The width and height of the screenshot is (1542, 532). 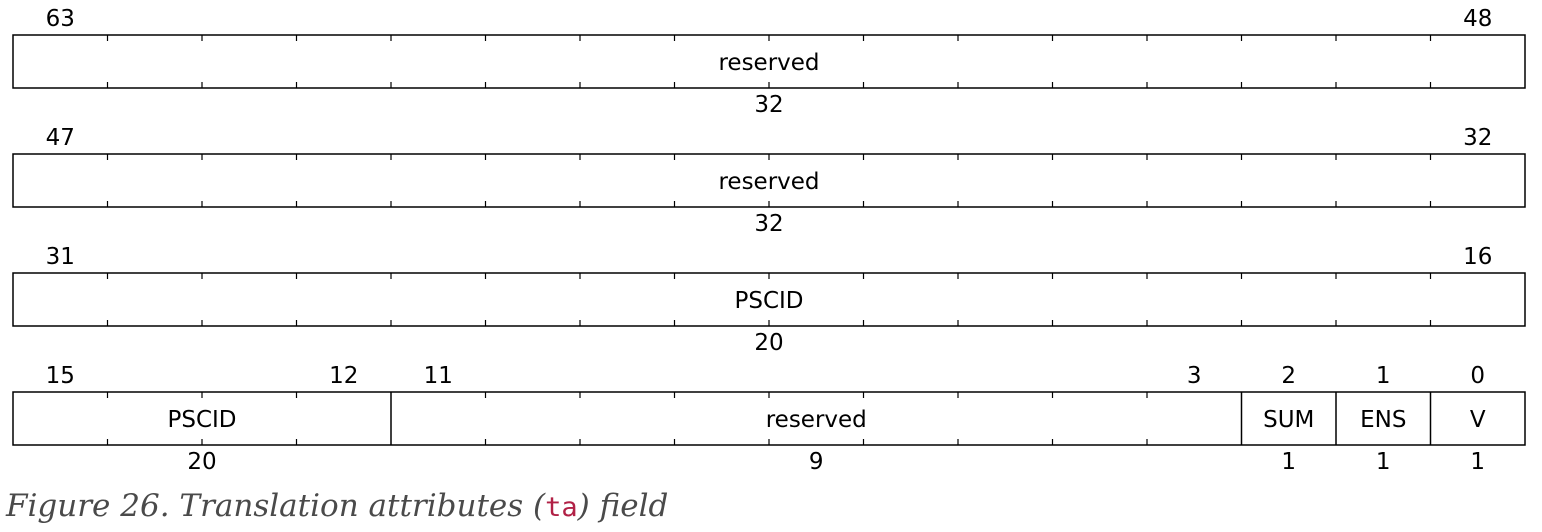 I want to click on field-name: V, so click(x=1478, y=420).